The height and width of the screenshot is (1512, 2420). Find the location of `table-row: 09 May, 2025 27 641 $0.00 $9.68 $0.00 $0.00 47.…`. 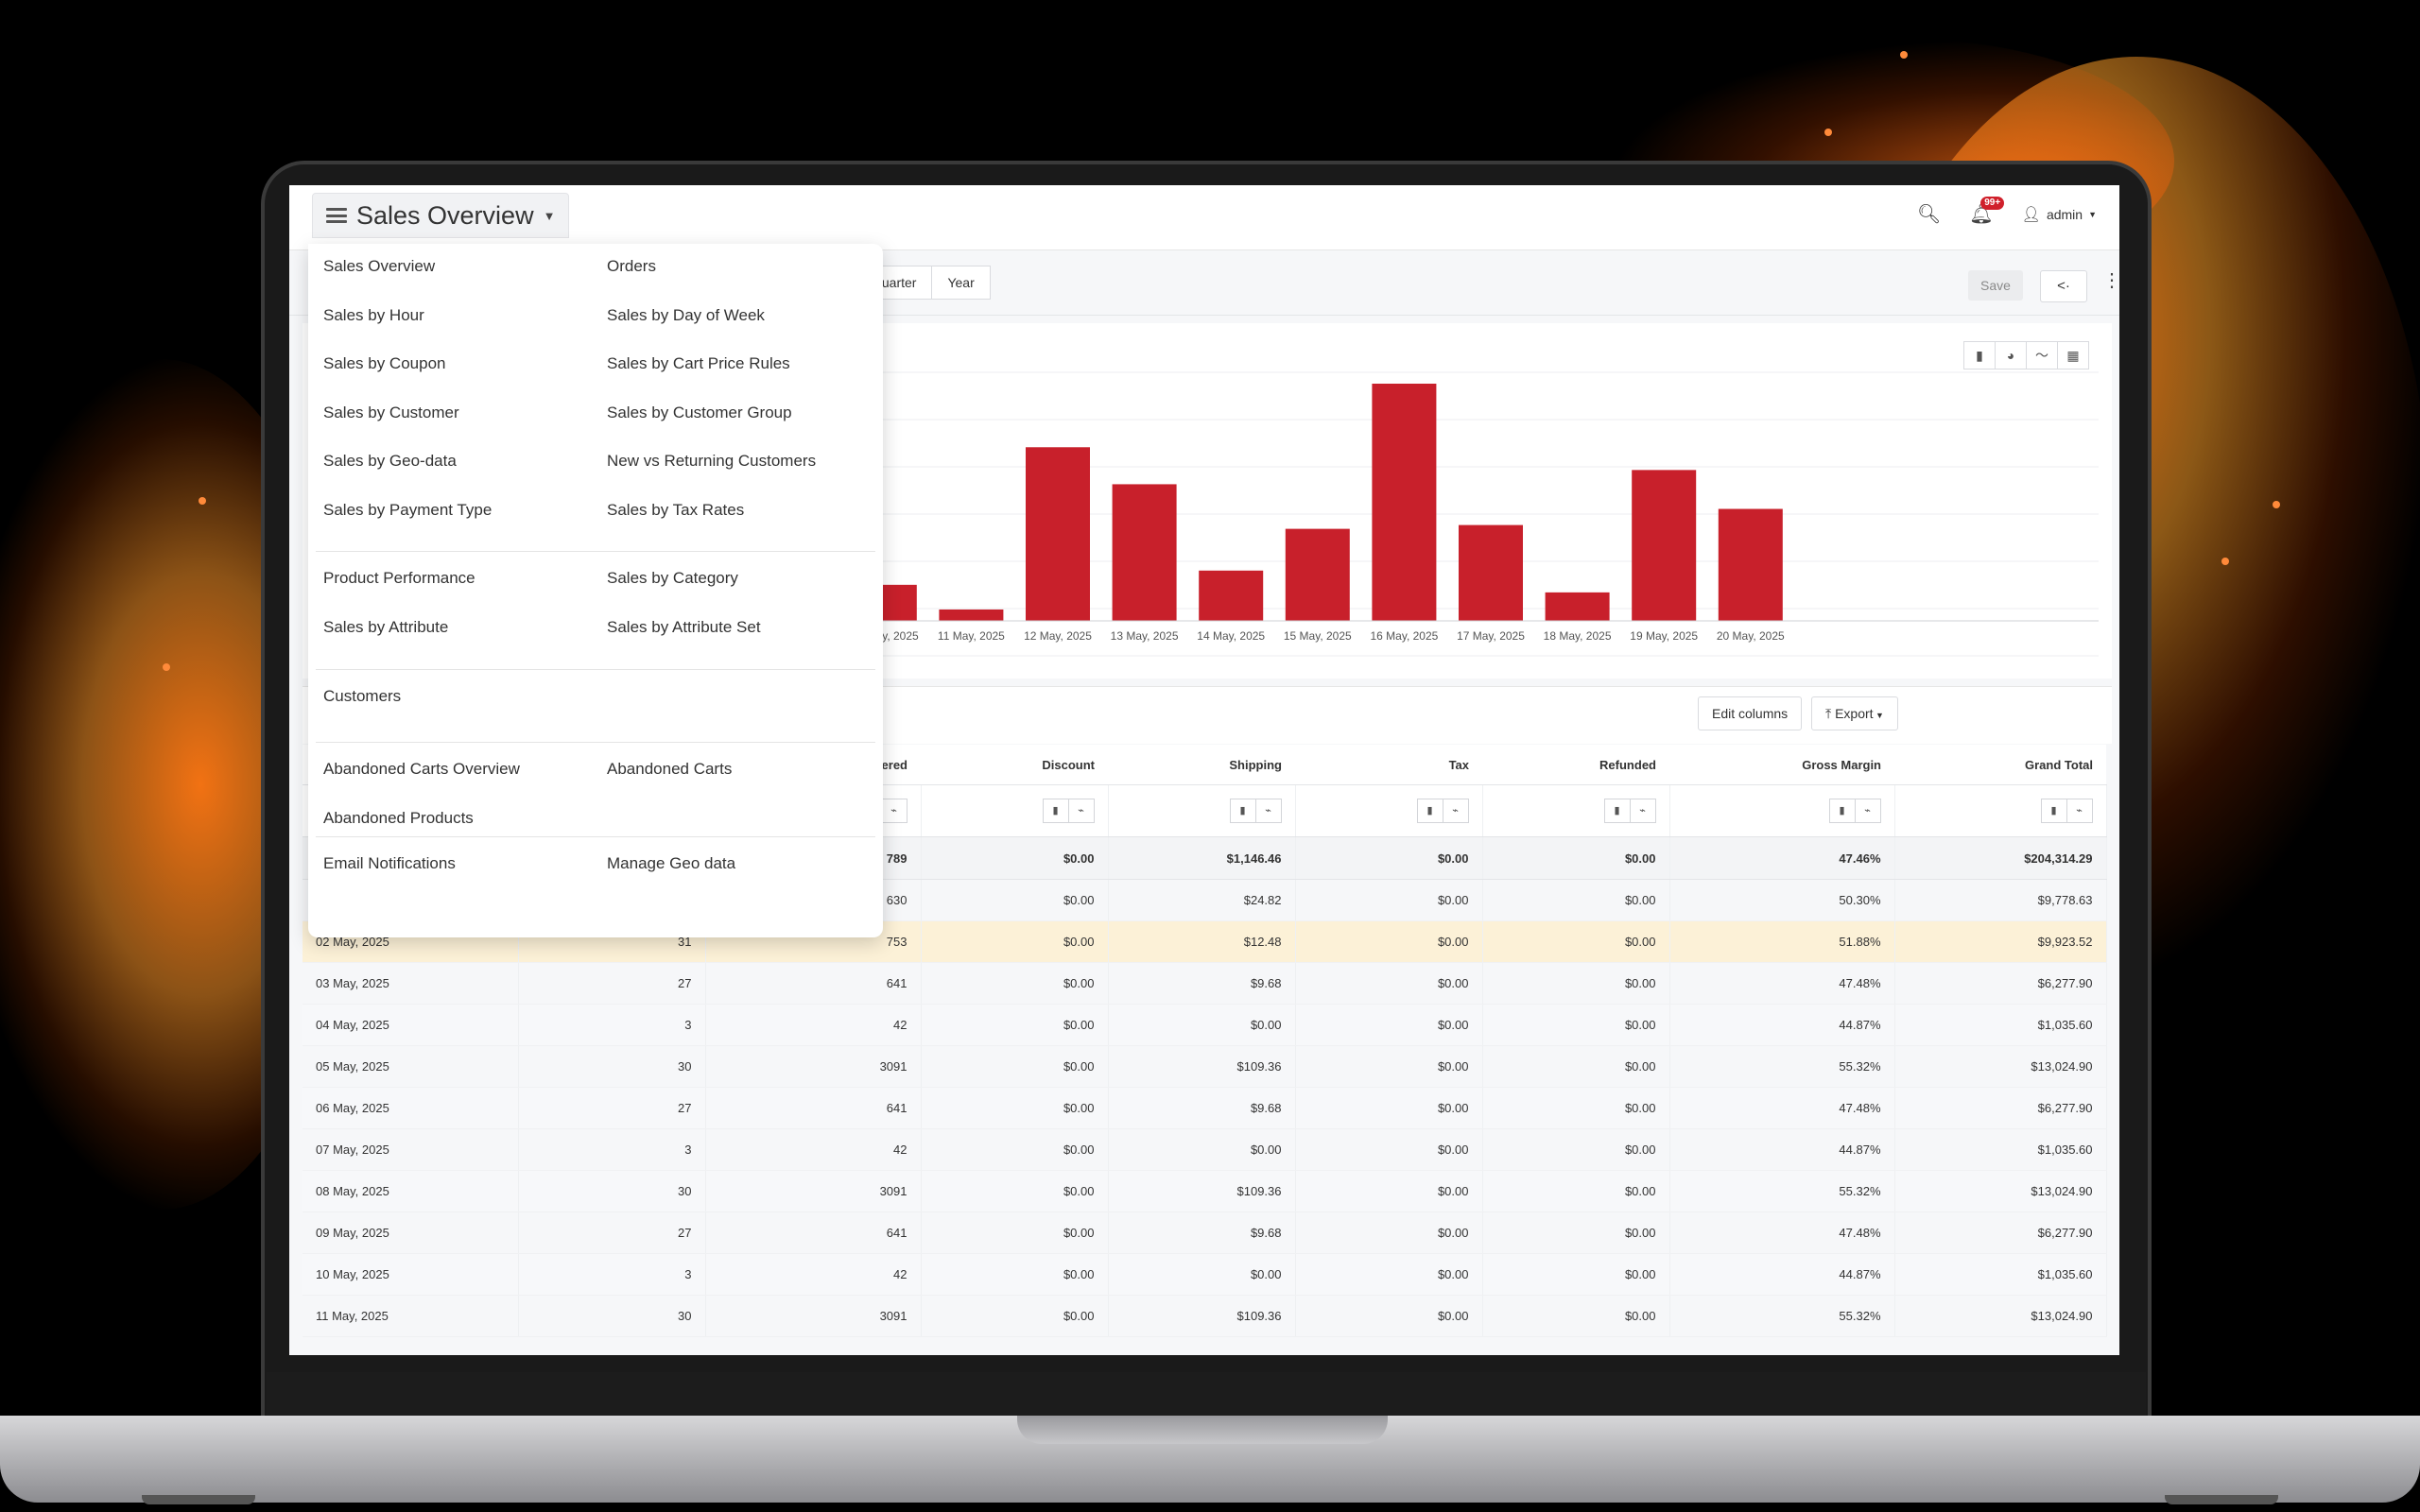

table-row: 09 May, 2025 27 641 $0.00 $9.68 $0.00 $0.00 47.… is located at coordinates (1204, 1232).